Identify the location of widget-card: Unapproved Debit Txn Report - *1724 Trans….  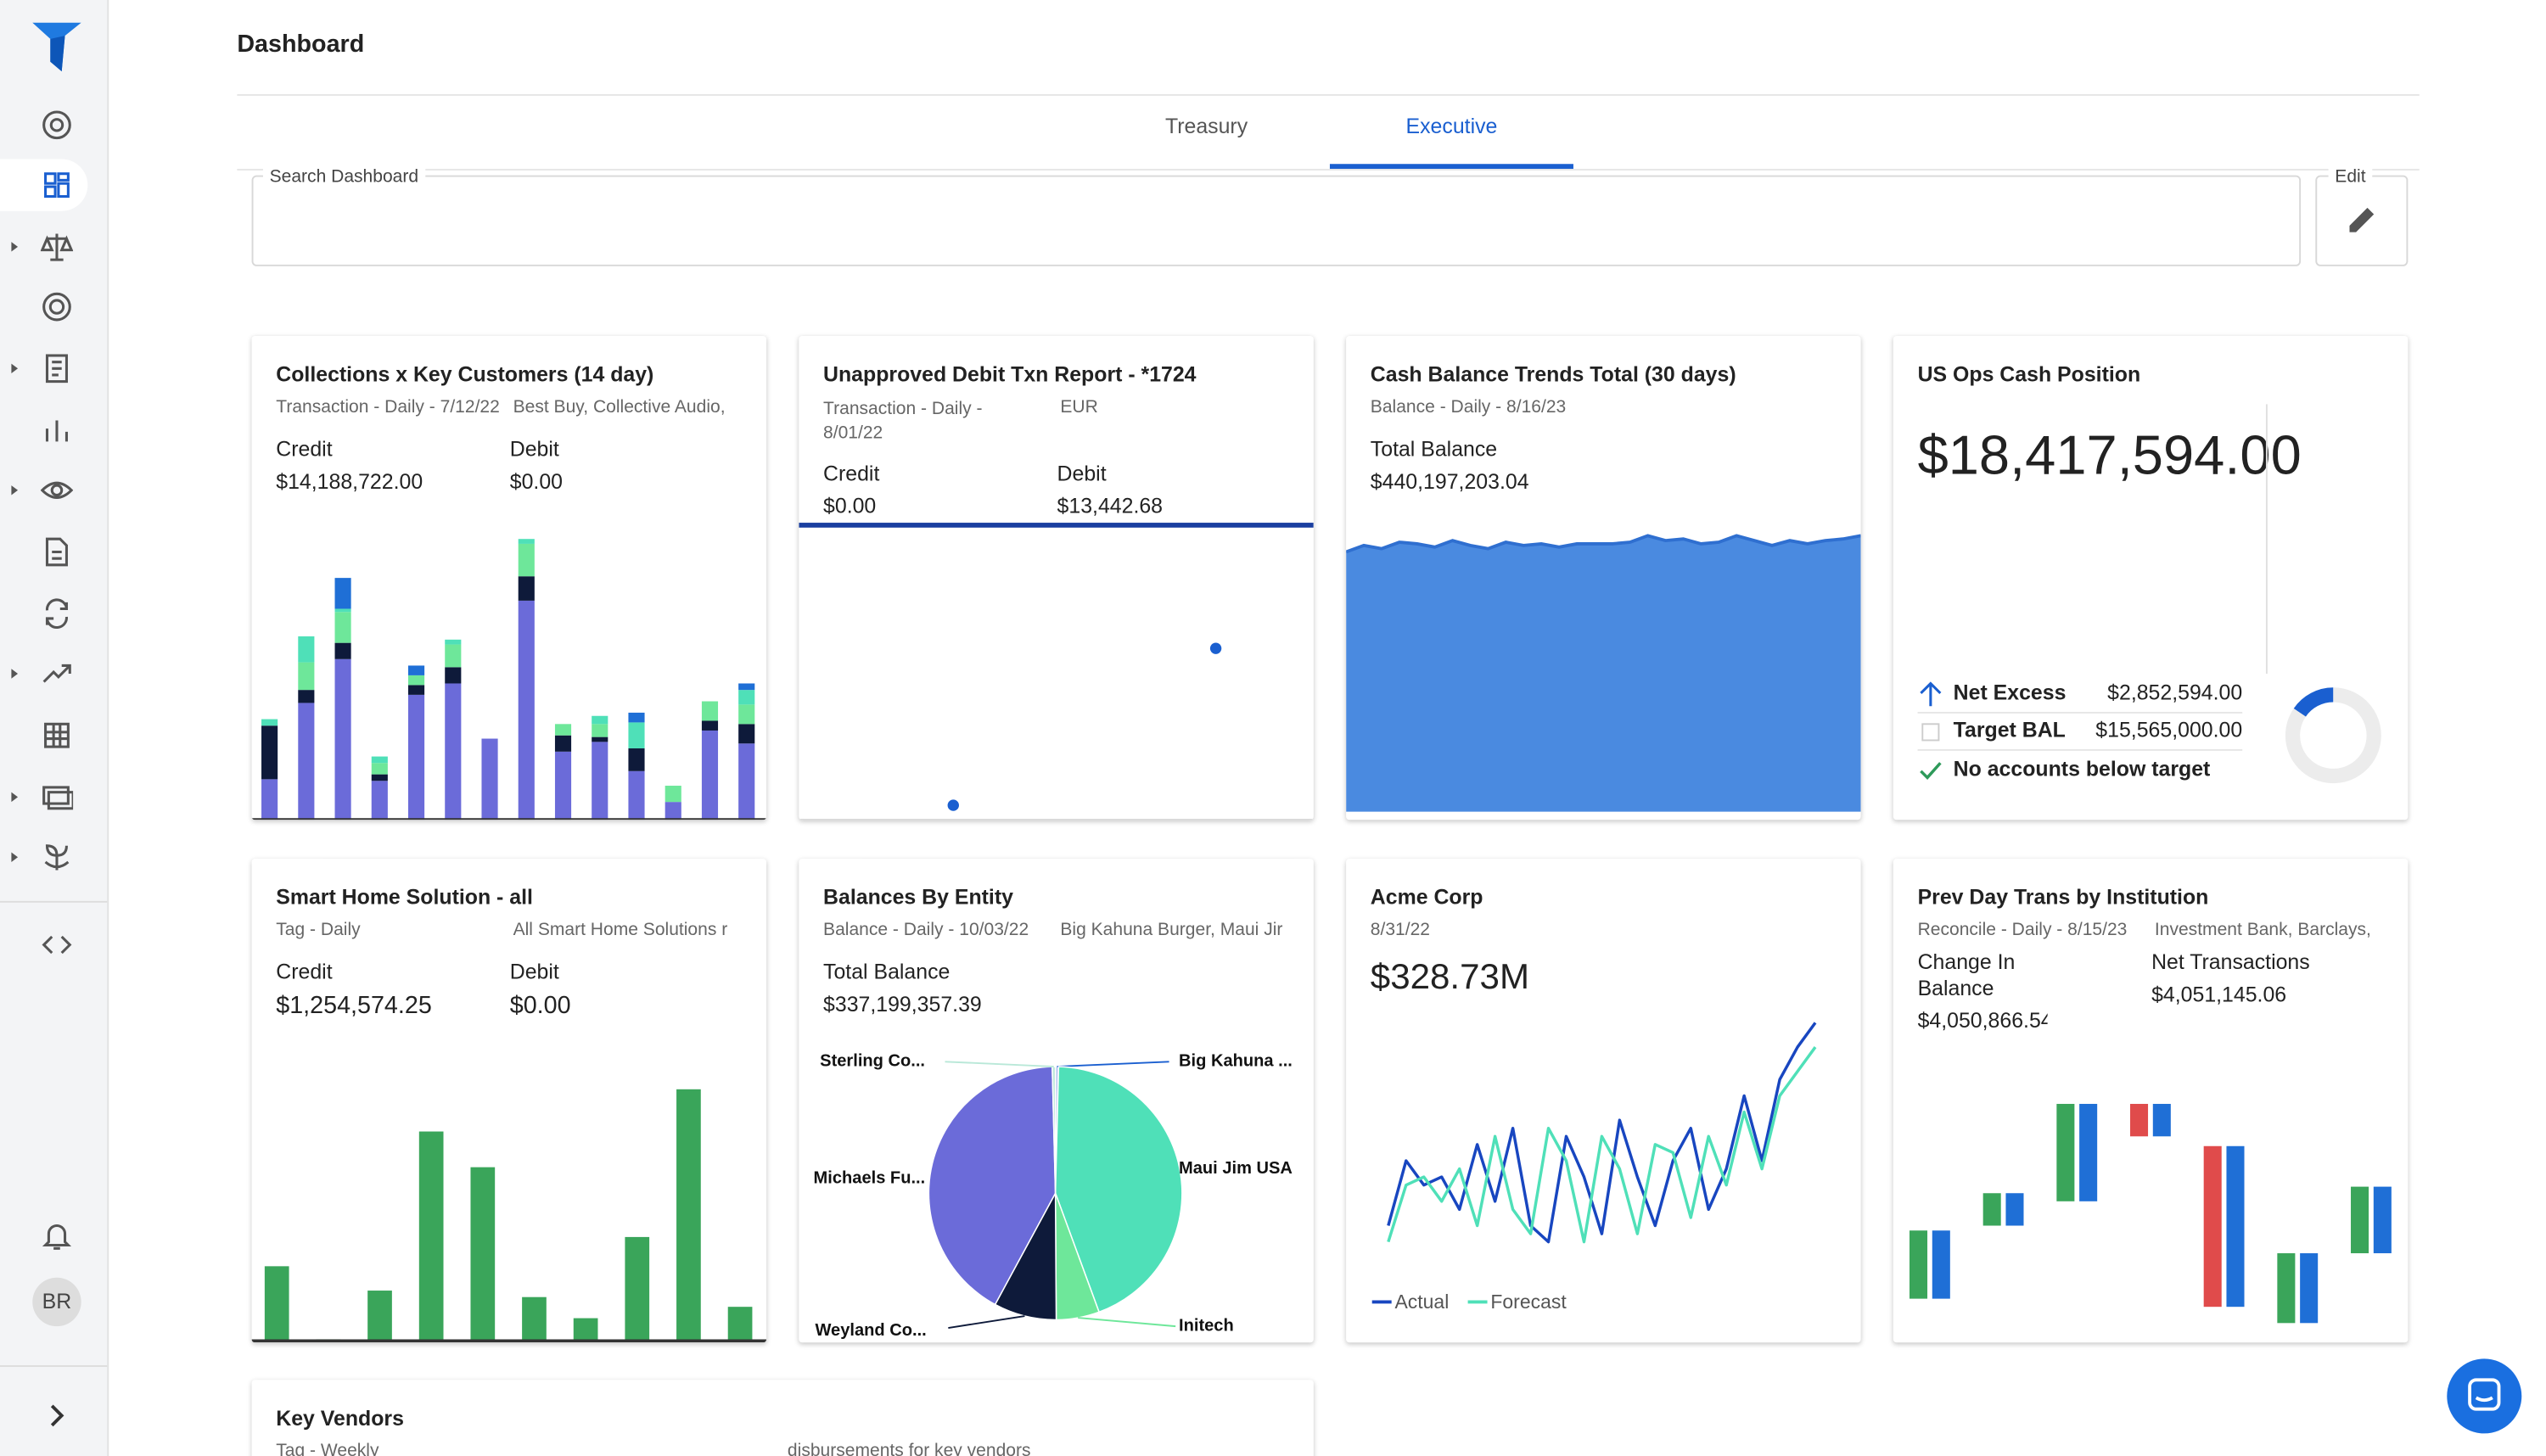
(1056, 578).